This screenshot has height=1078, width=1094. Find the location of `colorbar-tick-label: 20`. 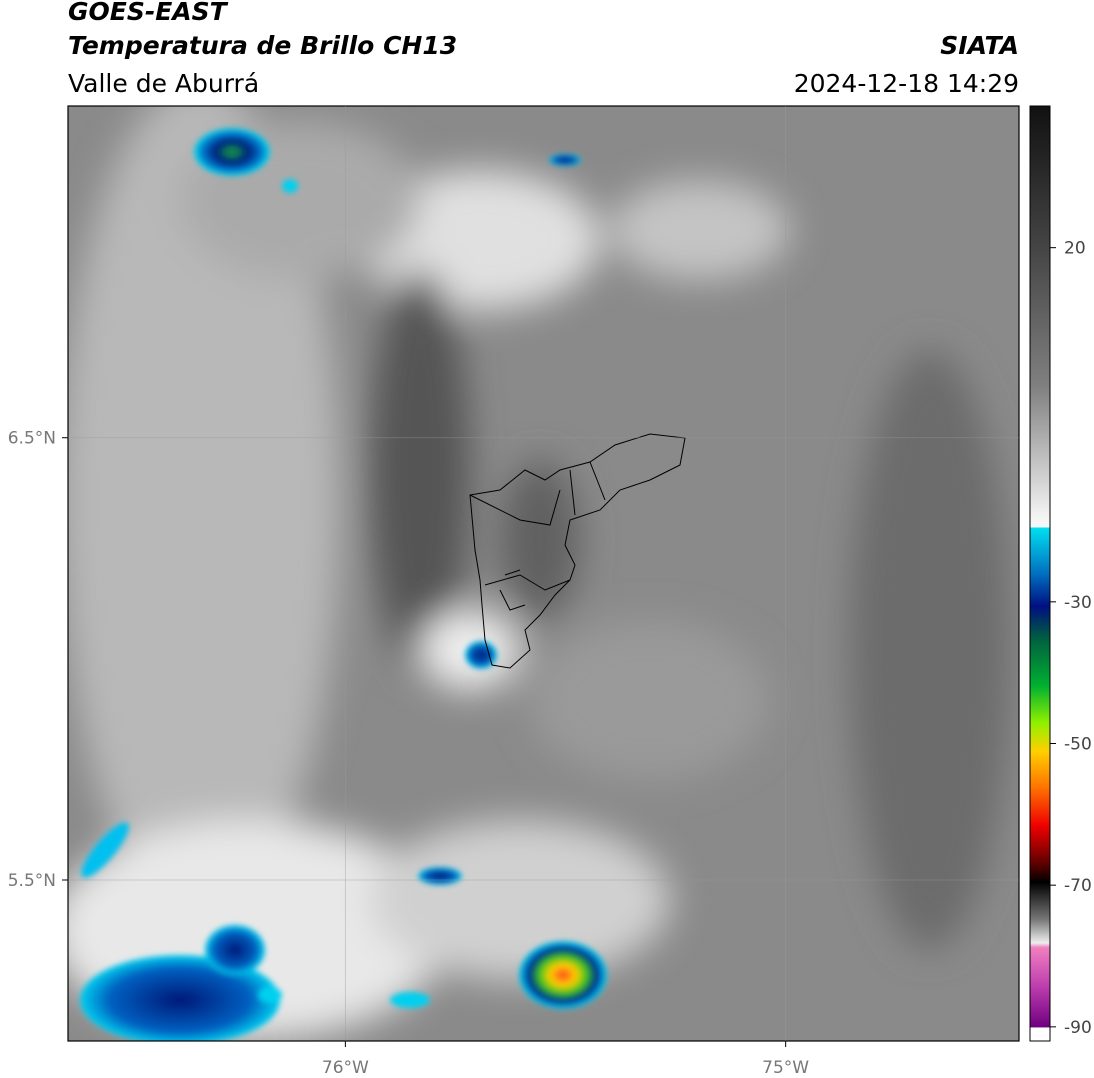

colorbar-tick-label: 20 is located at coordinates (1075, 249).